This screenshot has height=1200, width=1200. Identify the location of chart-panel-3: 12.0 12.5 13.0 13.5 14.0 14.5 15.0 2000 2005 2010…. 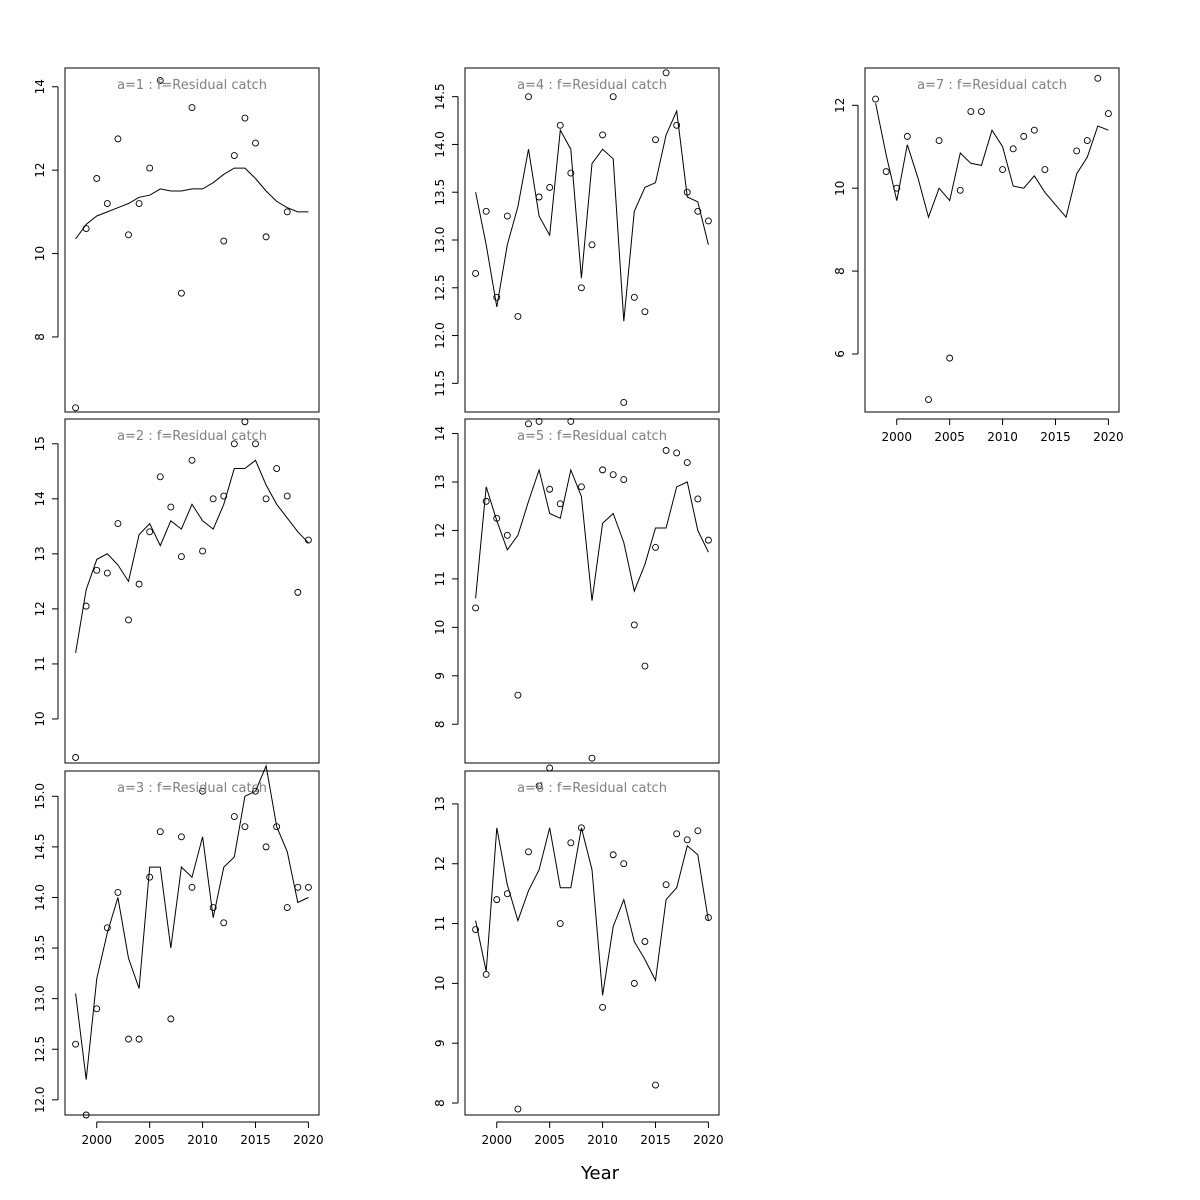
(178, 955).